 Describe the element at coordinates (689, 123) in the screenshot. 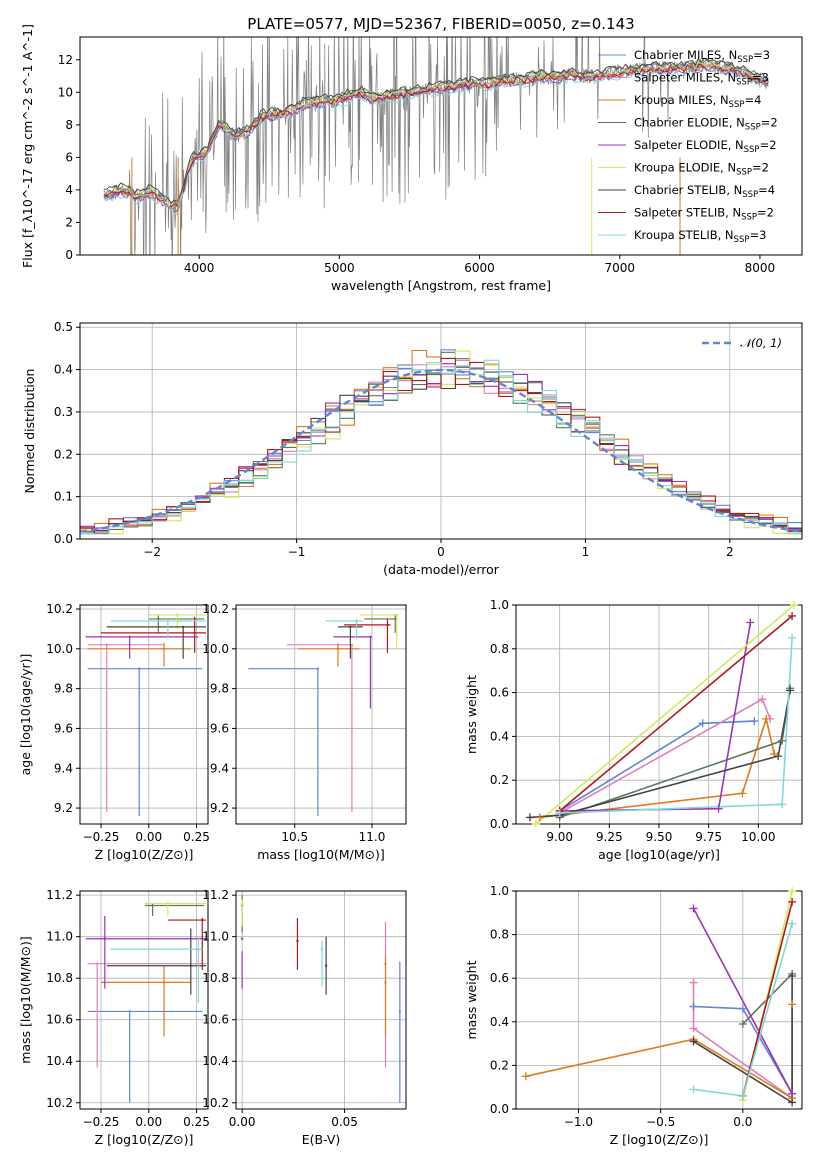

I see `legend-name: Chabrier ELODIE, N` at that location.